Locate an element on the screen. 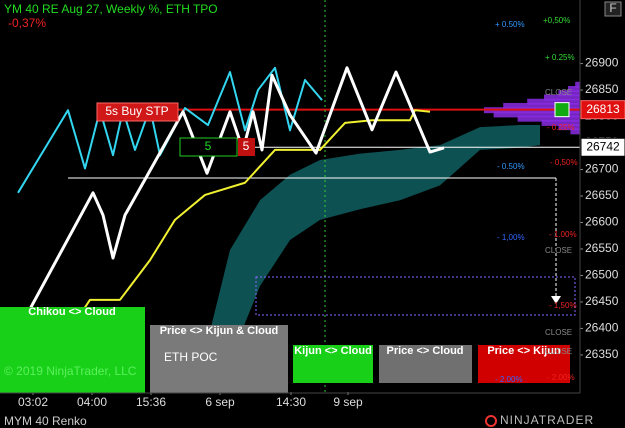 The height and width of the screenshot is (428, 625). signal-label: Price <> Kijun is located at coordinates (524, 351).